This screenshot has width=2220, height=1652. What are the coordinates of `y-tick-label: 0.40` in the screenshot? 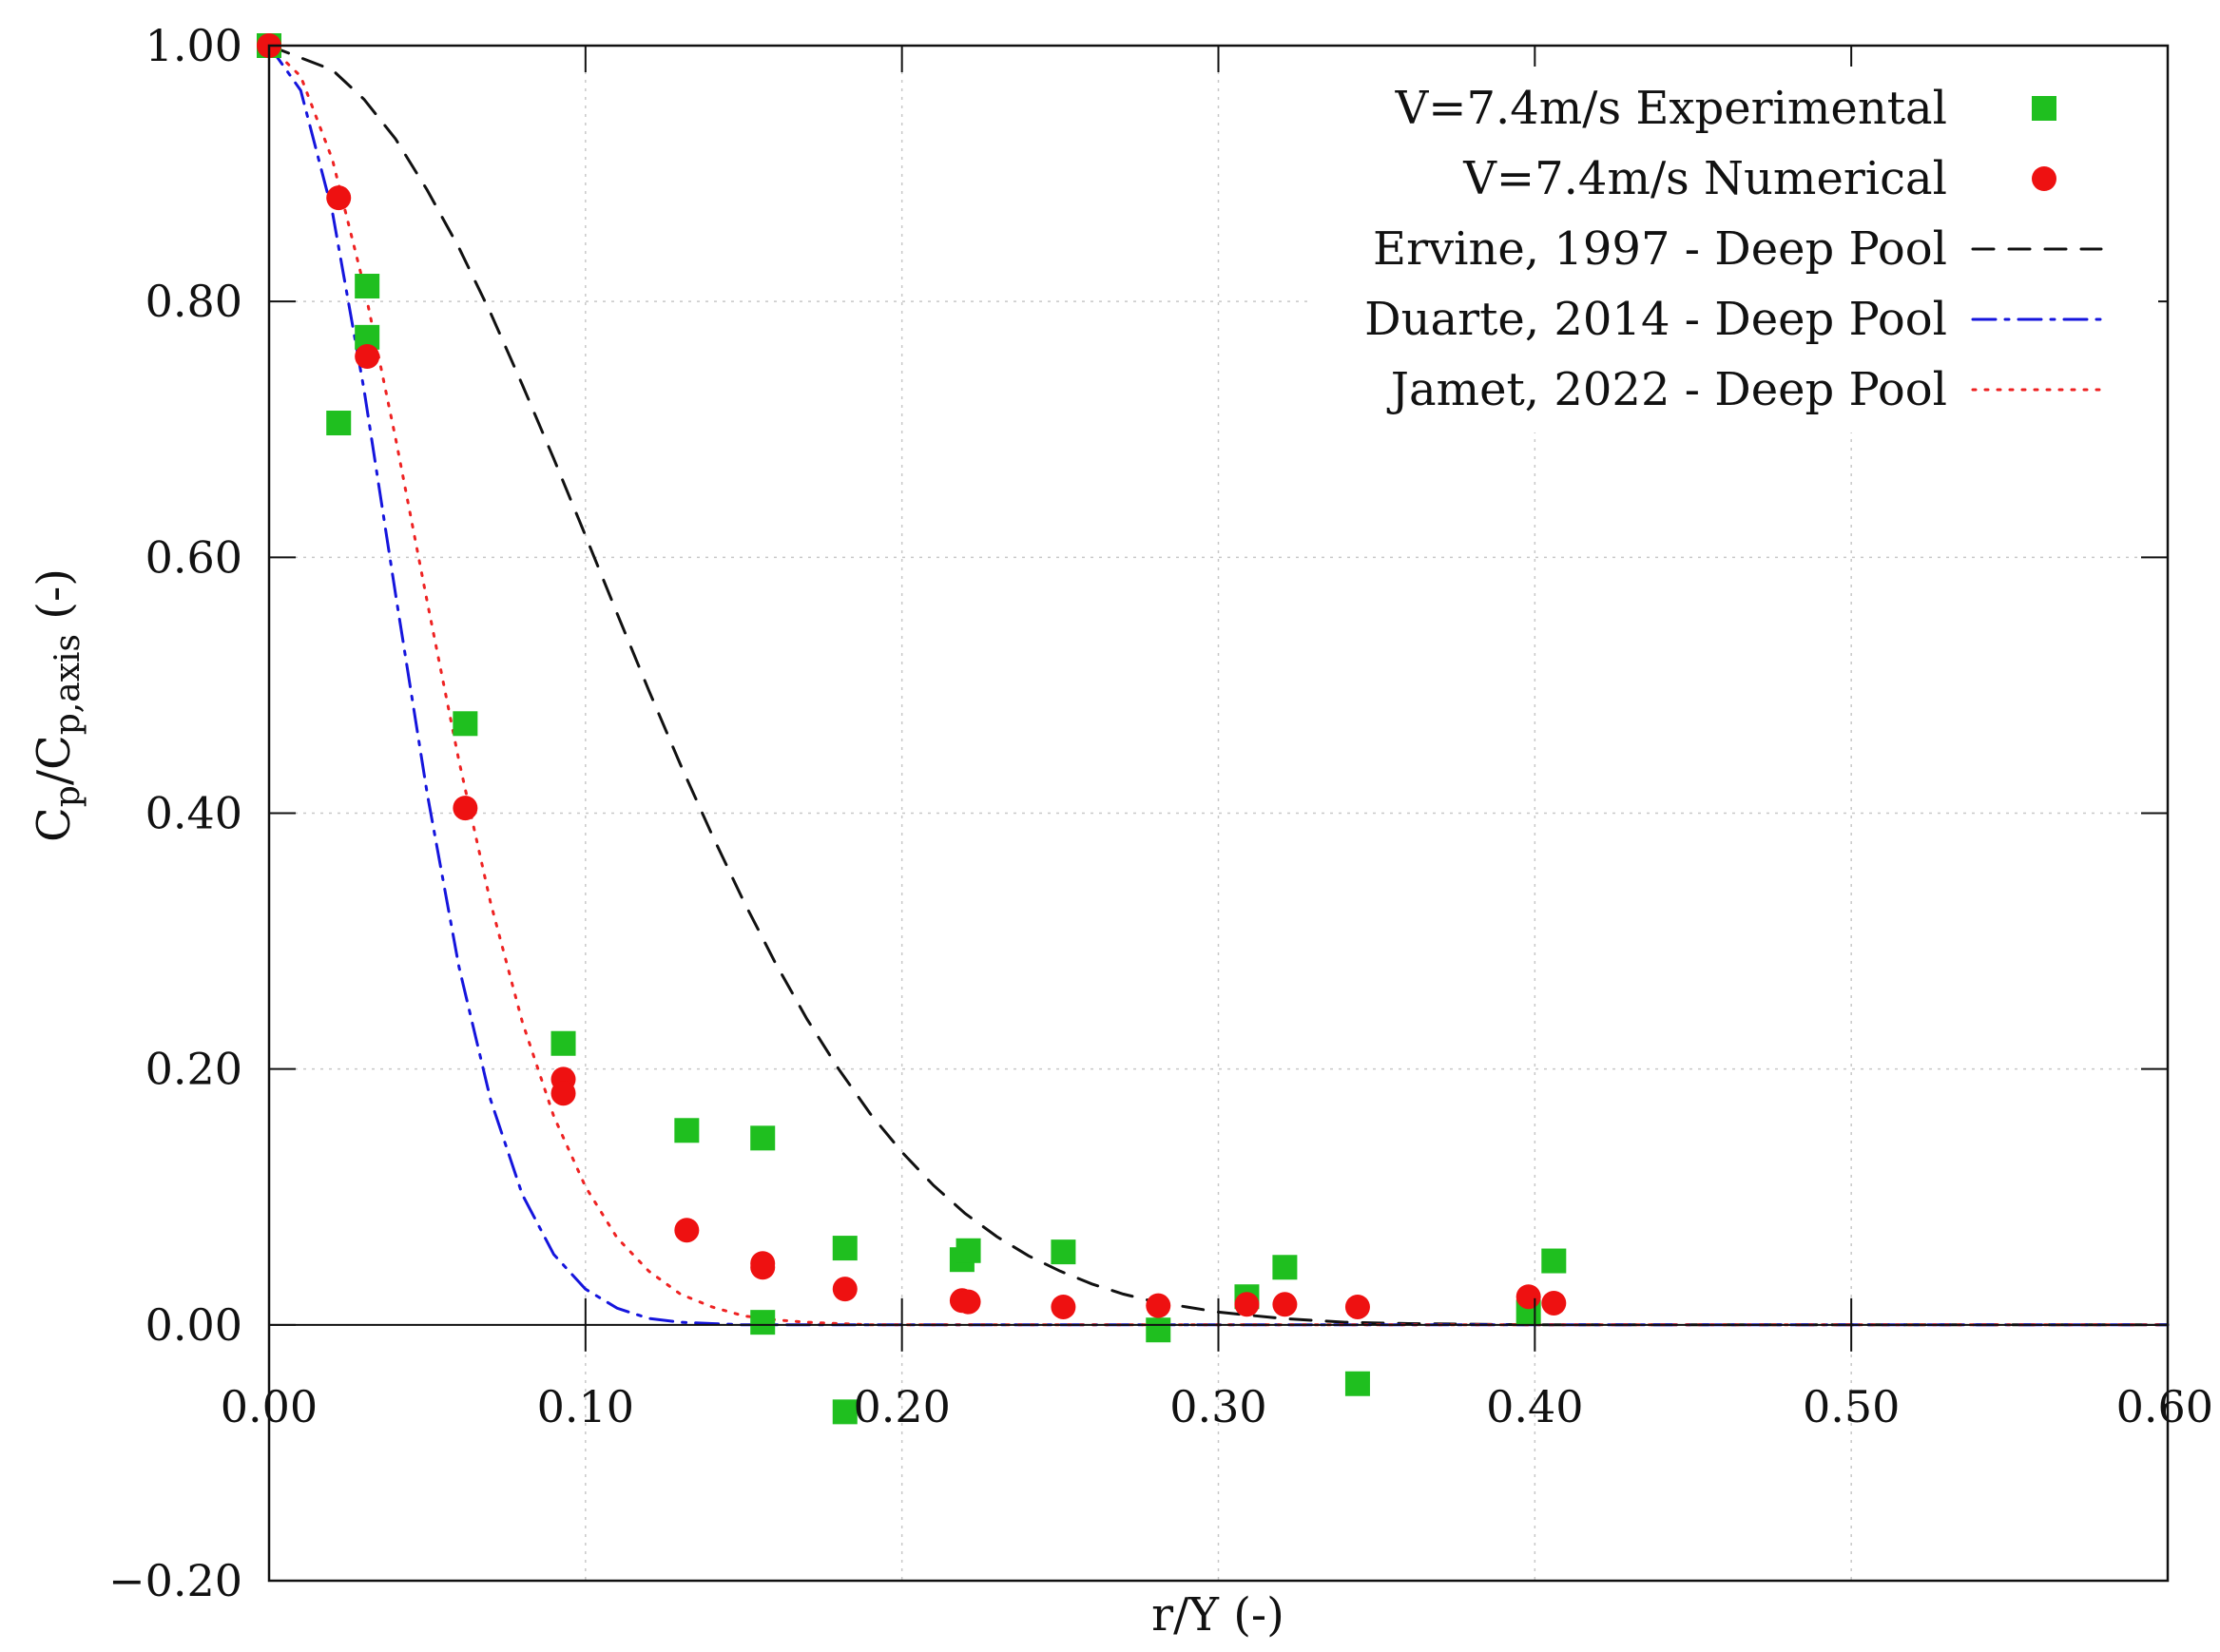 It's located at (193, 813).